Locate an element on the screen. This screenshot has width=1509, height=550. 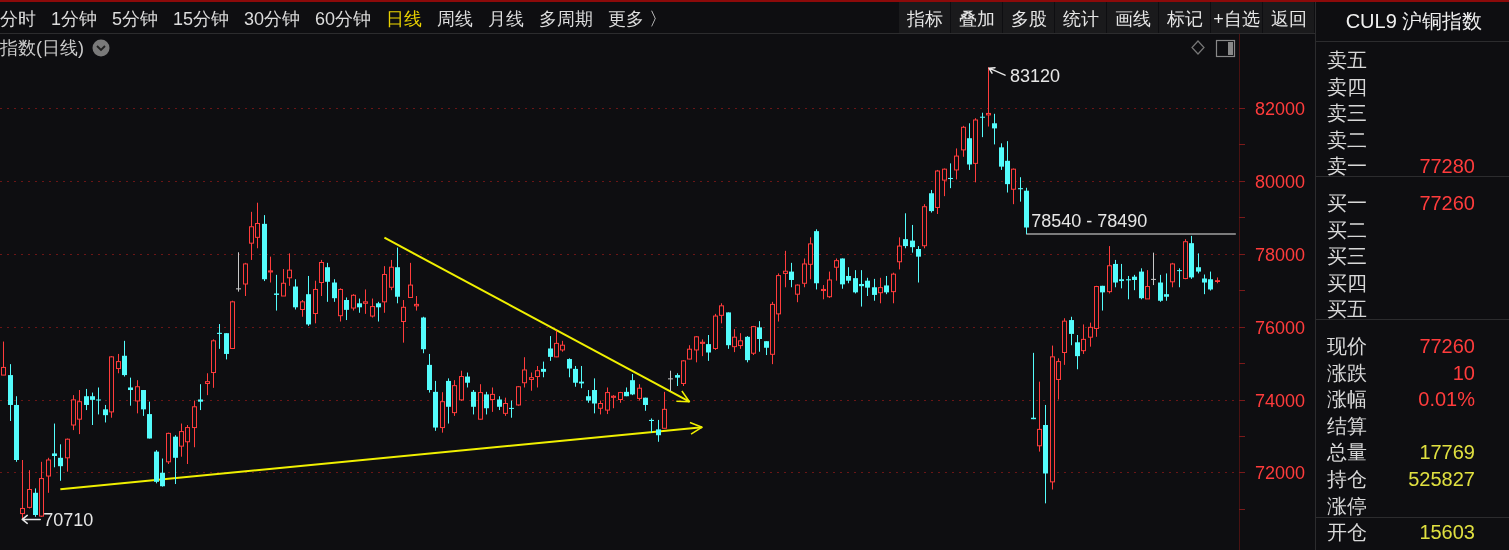
category-label: 卖四 is located at coordinates (1347, 86).